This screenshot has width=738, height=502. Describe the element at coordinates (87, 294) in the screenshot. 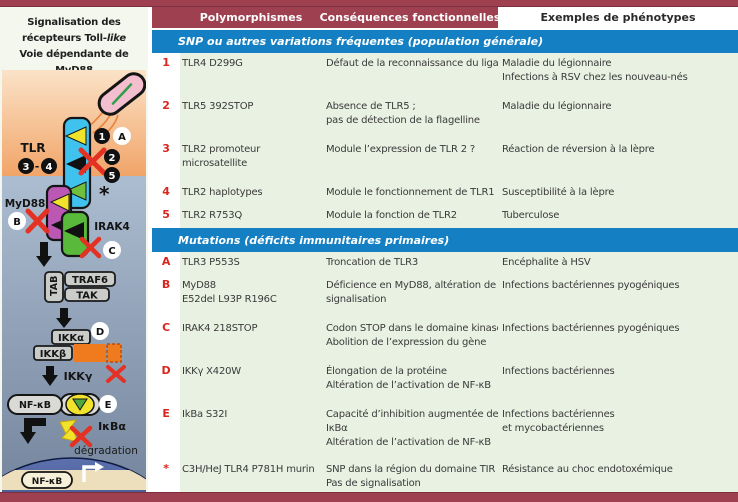

I see `tak-box` at that location.